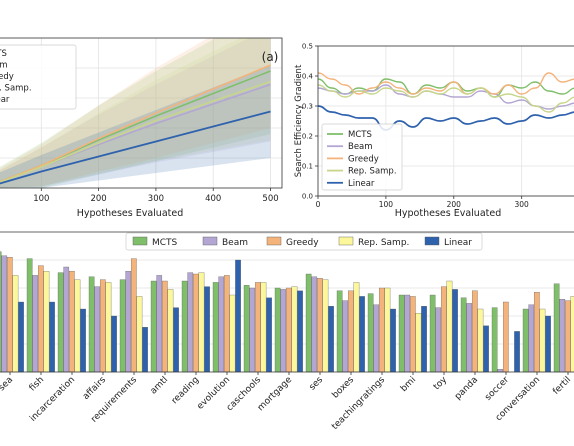  I want to click on x-tick-label: boxes, so click(344, 388).